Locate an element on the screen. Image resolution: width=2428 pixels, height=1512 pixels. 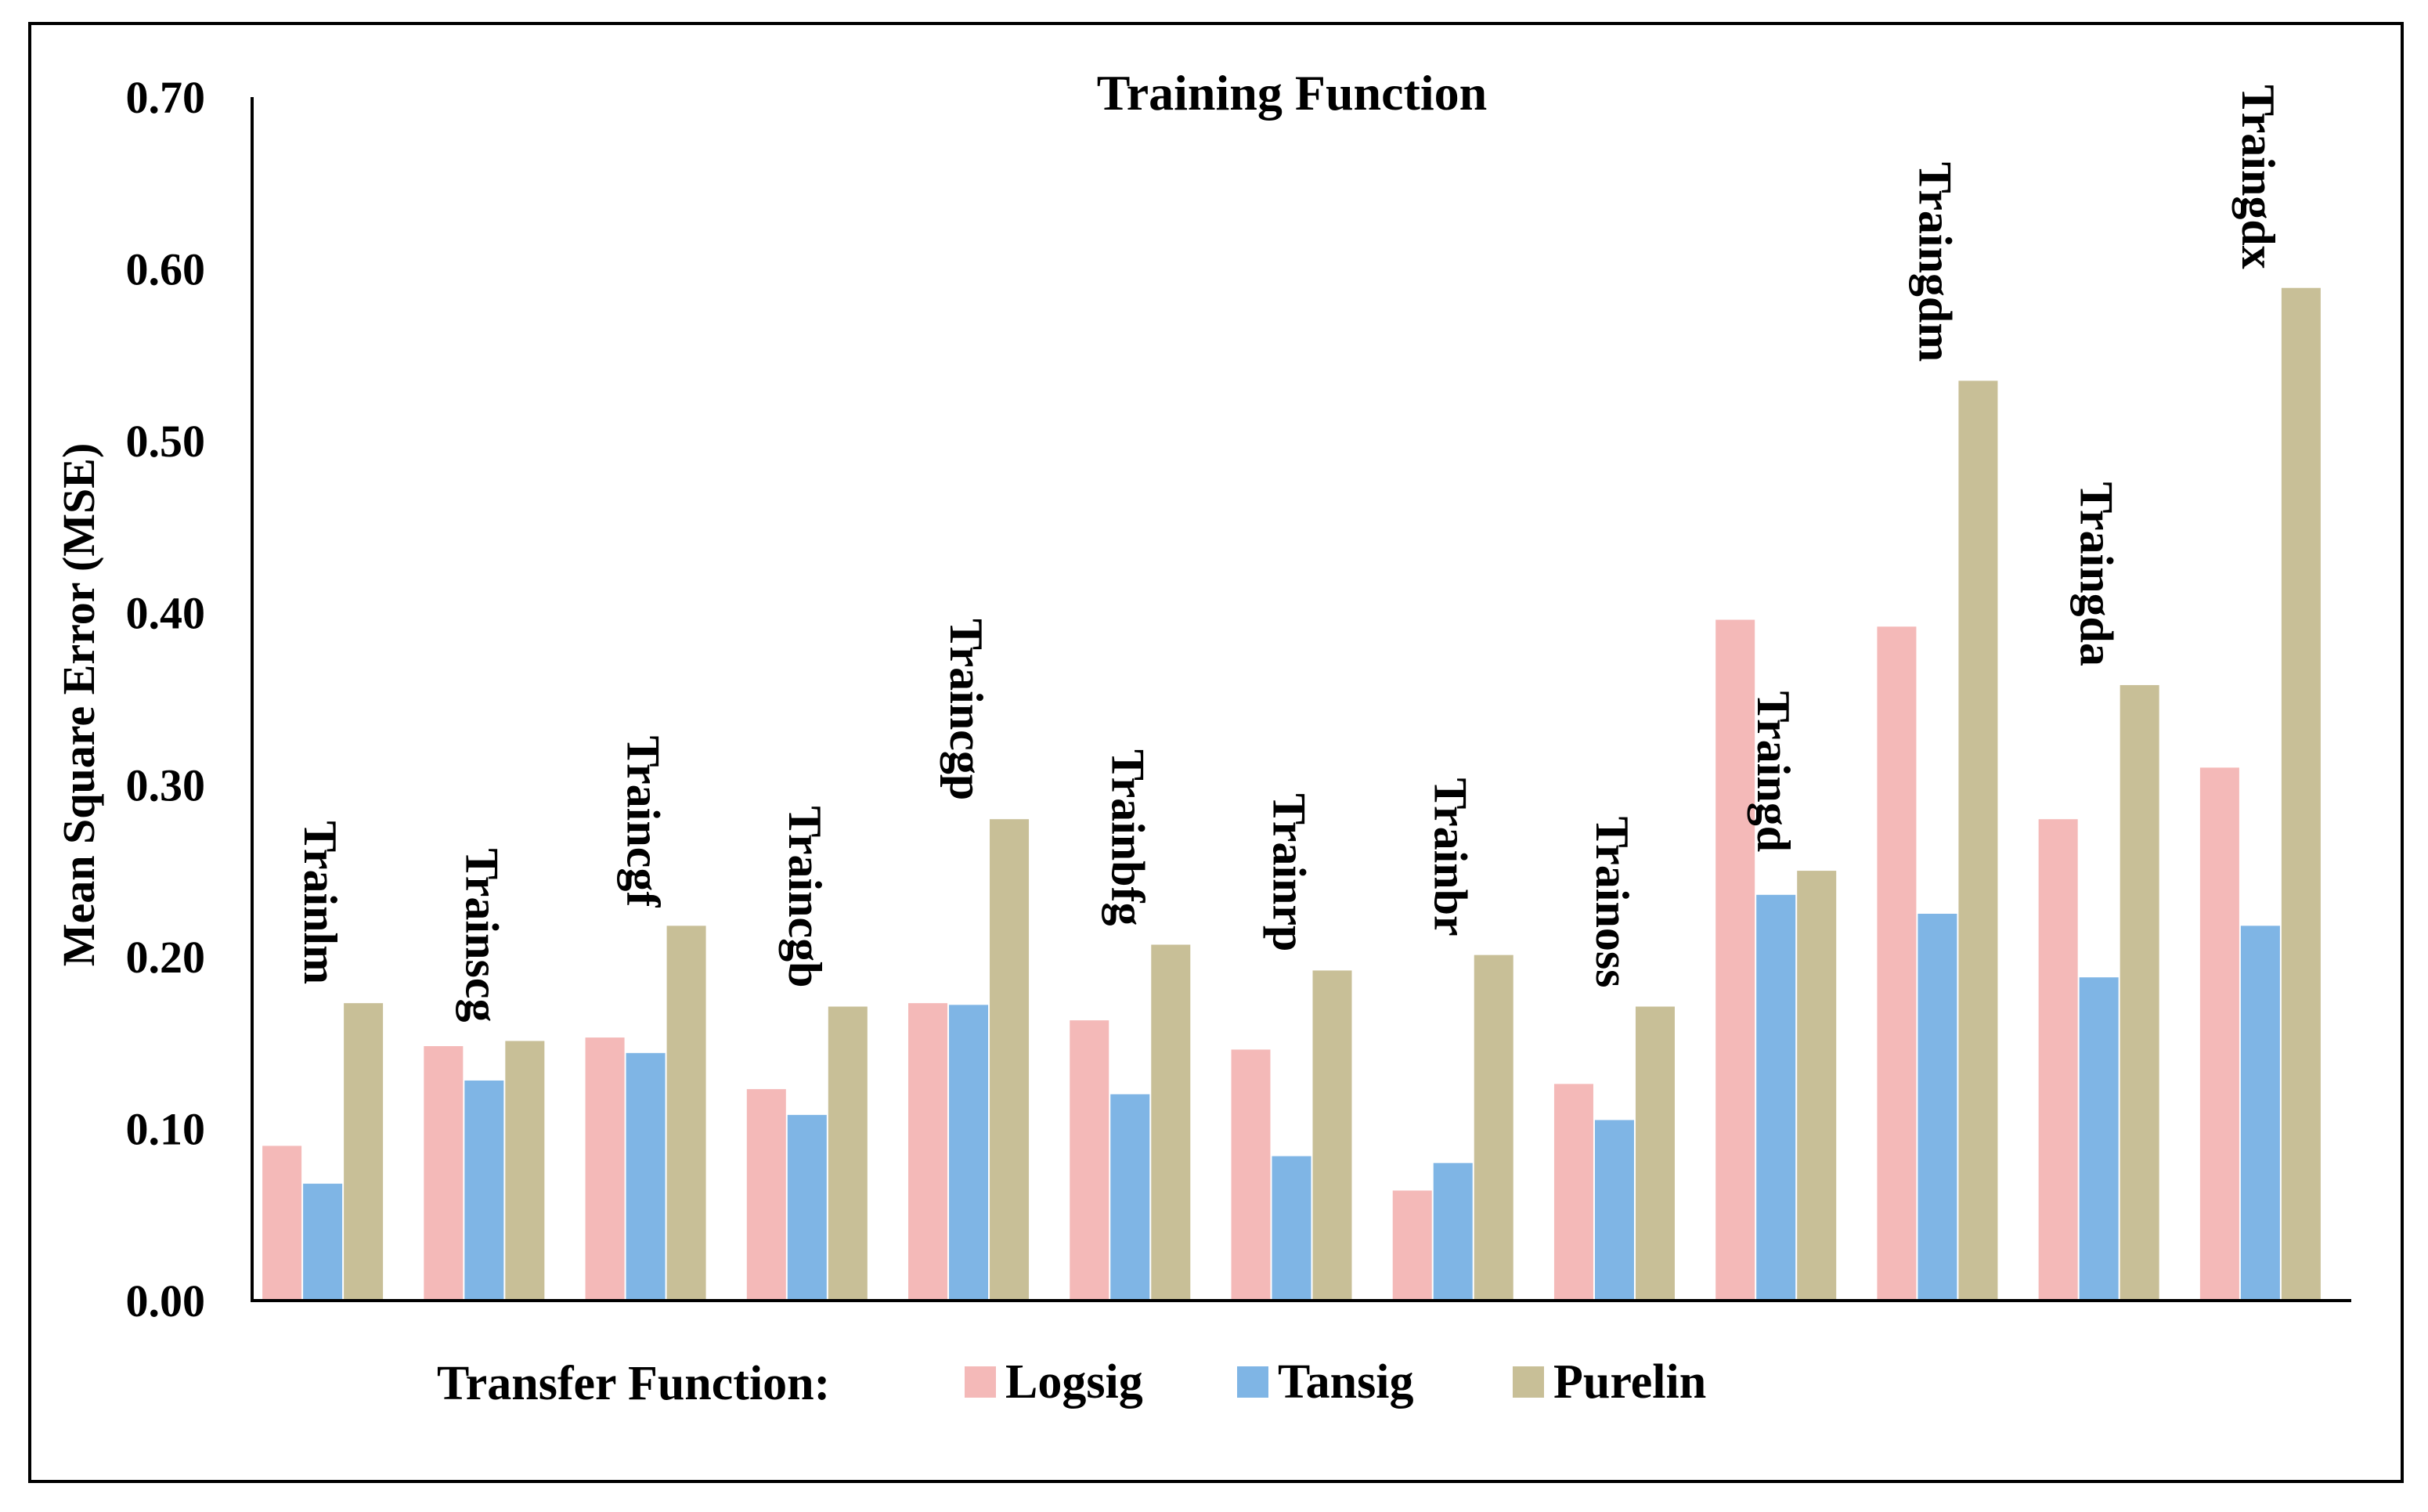
legend-label-logsig: Logsig is located at coordinates (1074, 1382).